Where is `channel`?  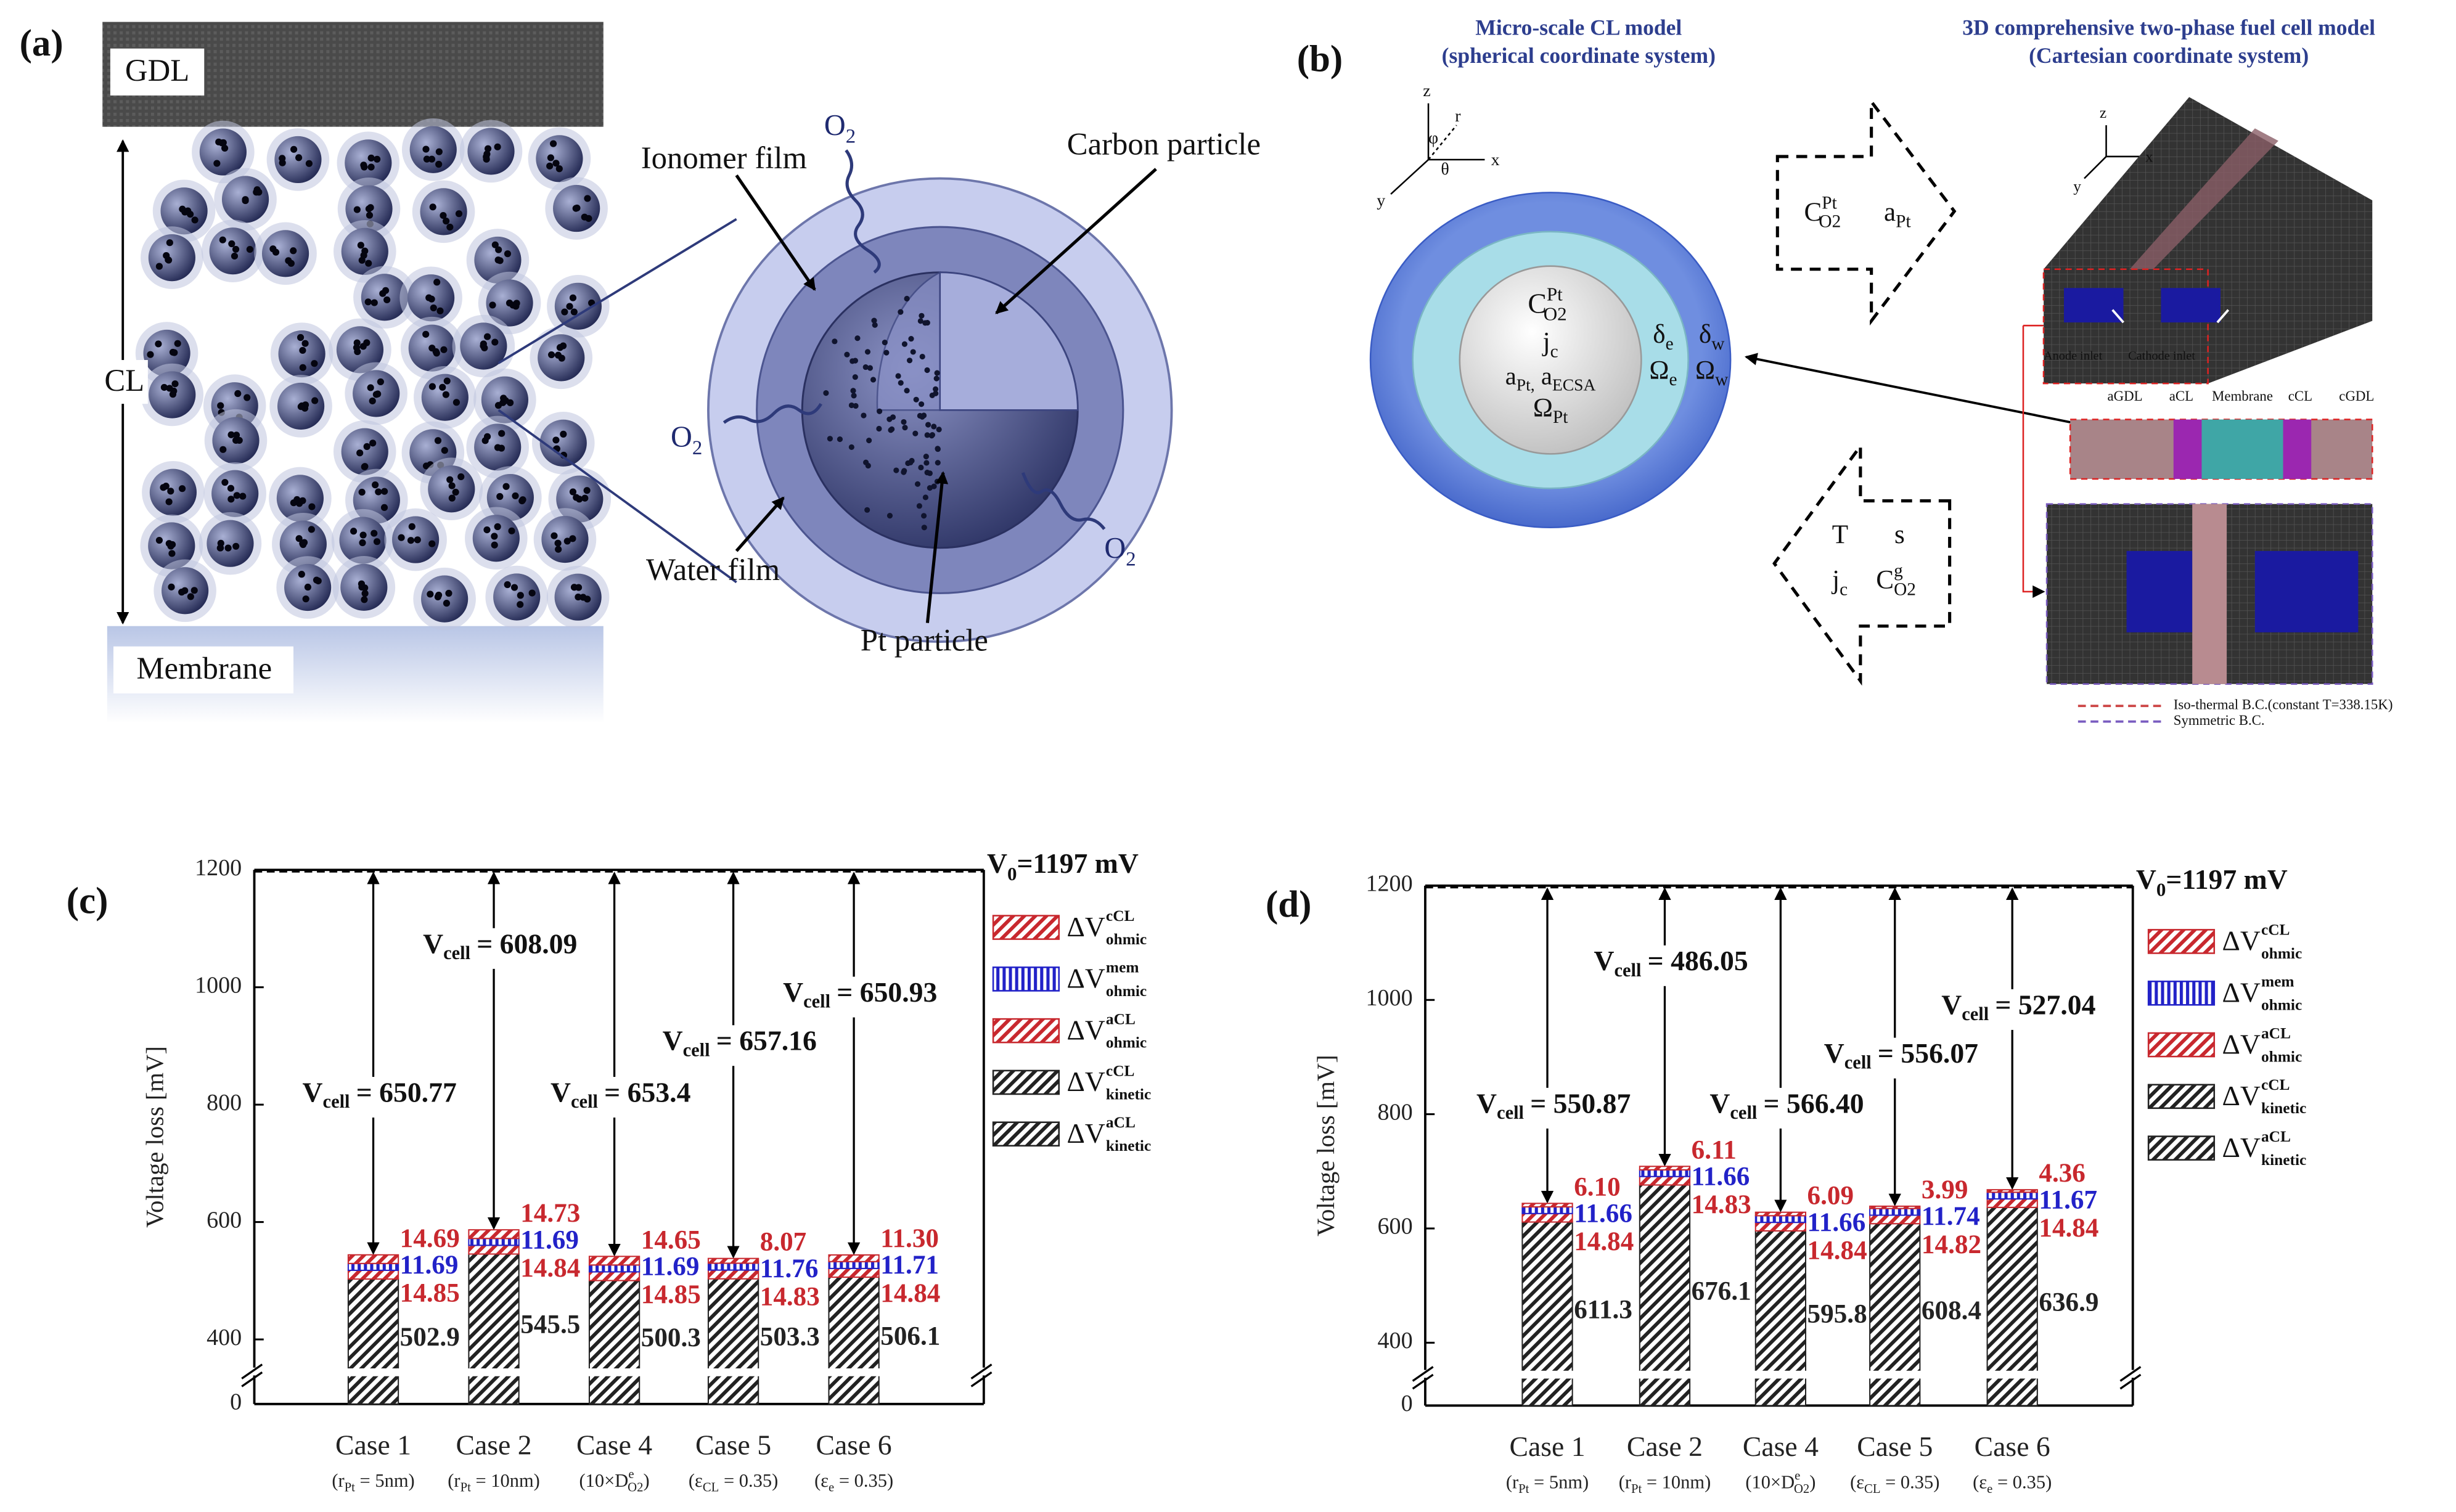
channel is located at coordinates (2306, 591).